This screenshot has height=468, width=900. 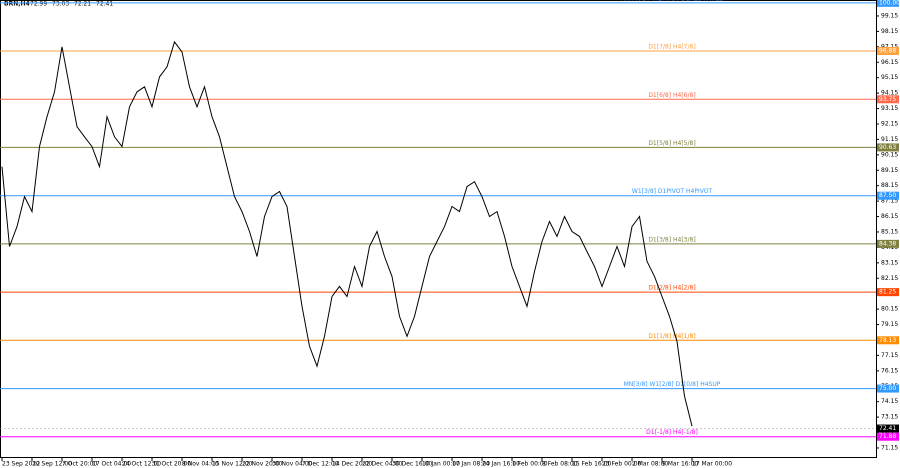 What do you see at coordinates (889, 324) in the screenshot?
I see `y-tick-label: 79.15` at bounding box center [889, 324].